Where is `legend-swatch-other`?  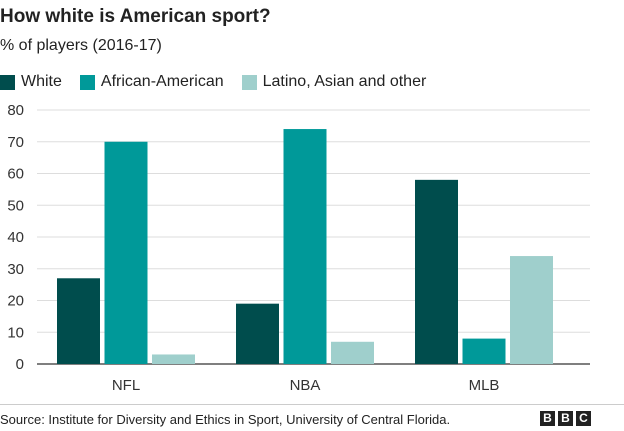
legend-swatch-other is located at coordinates (249, 82).